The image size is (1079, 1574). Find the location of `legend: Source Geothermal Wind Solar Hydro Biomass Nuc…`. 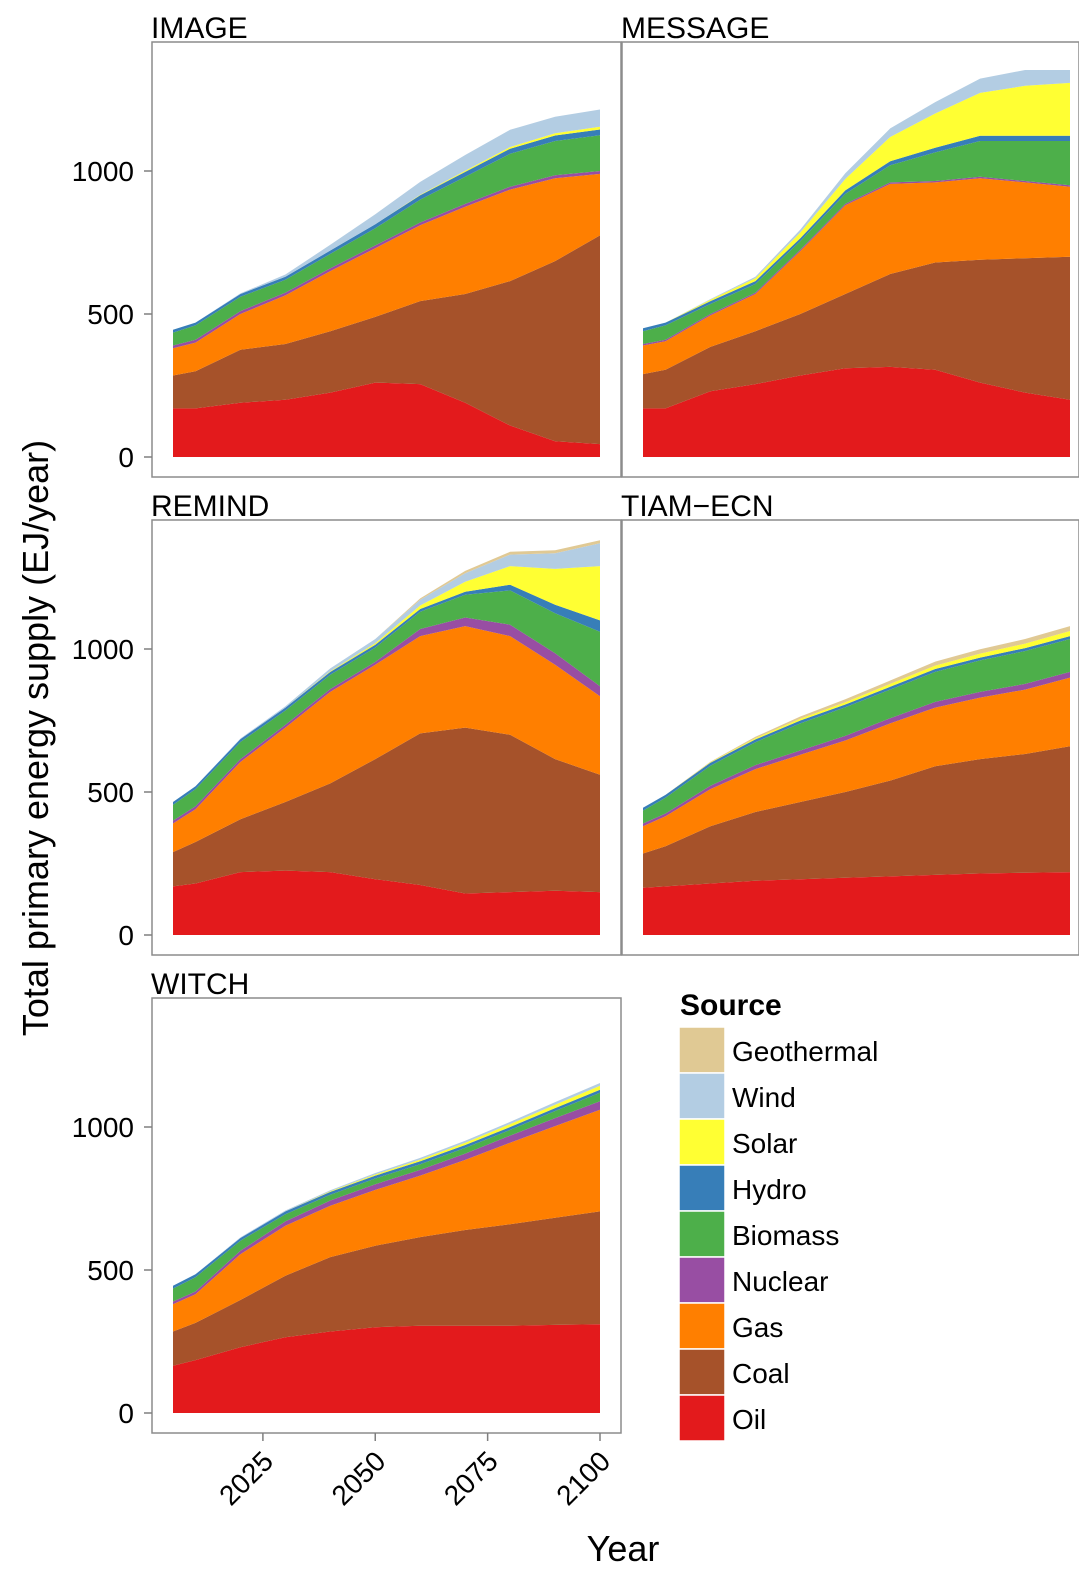

legend: Source Geothermal Wind Solar Hydro Biomass Nuc… is located at coordinates (778, 1215).